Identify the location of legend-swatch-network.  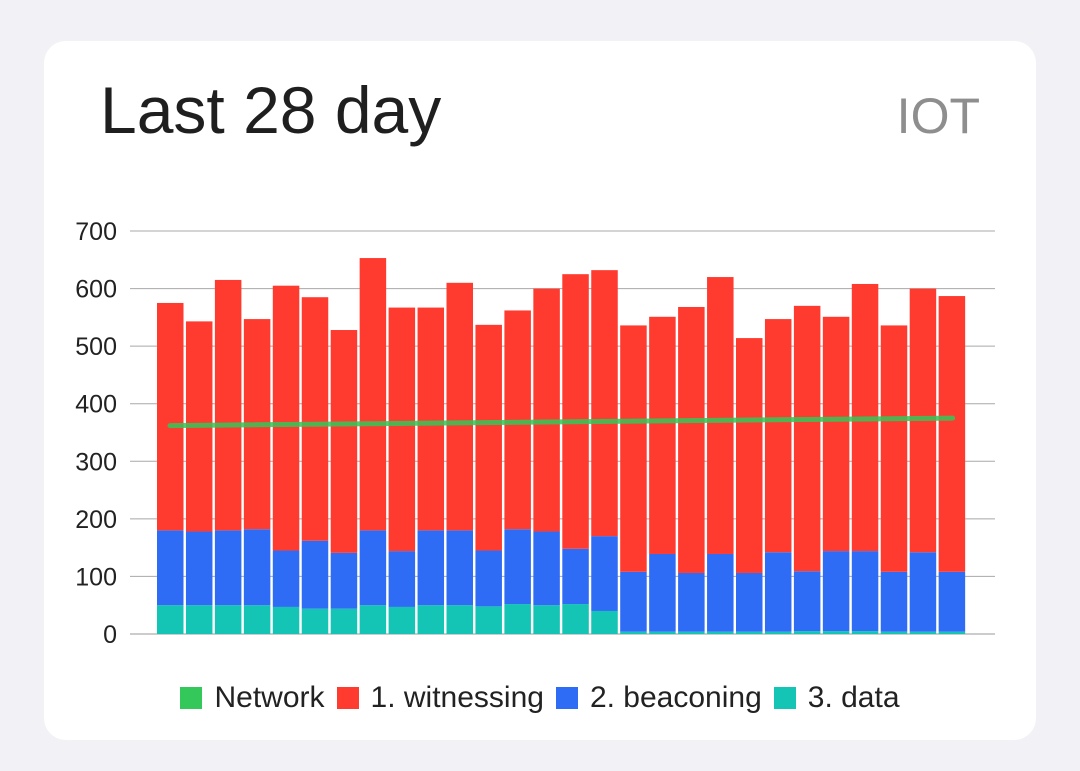
(191, 698).